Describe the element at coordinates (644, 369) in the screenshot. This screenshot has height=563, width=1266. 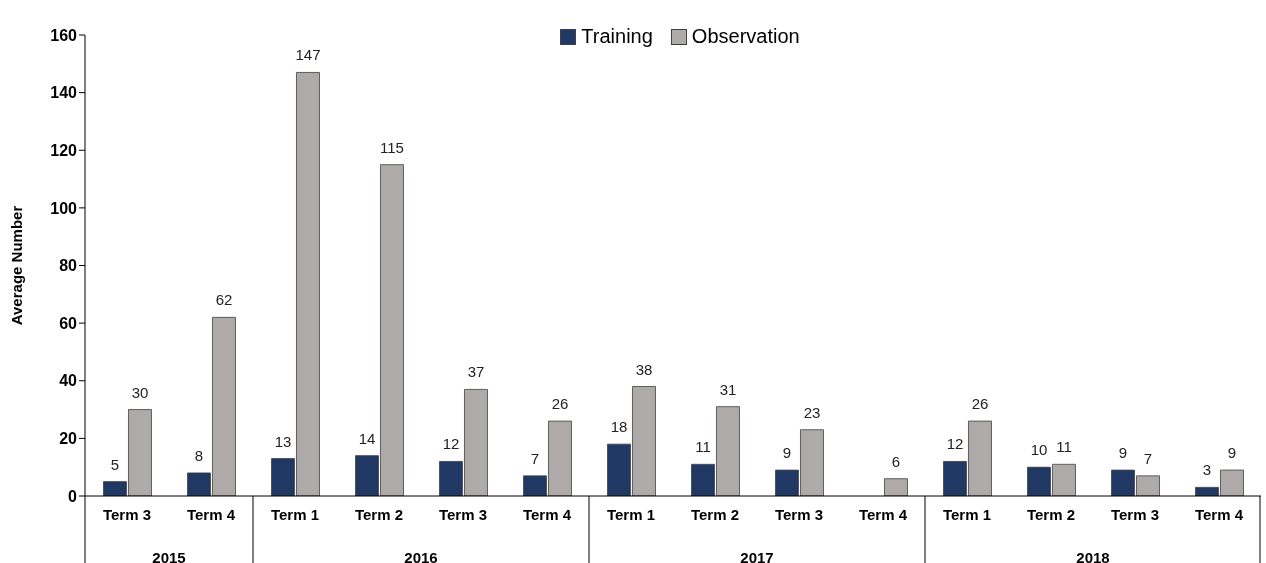
I see `data-label: 38` at that location.